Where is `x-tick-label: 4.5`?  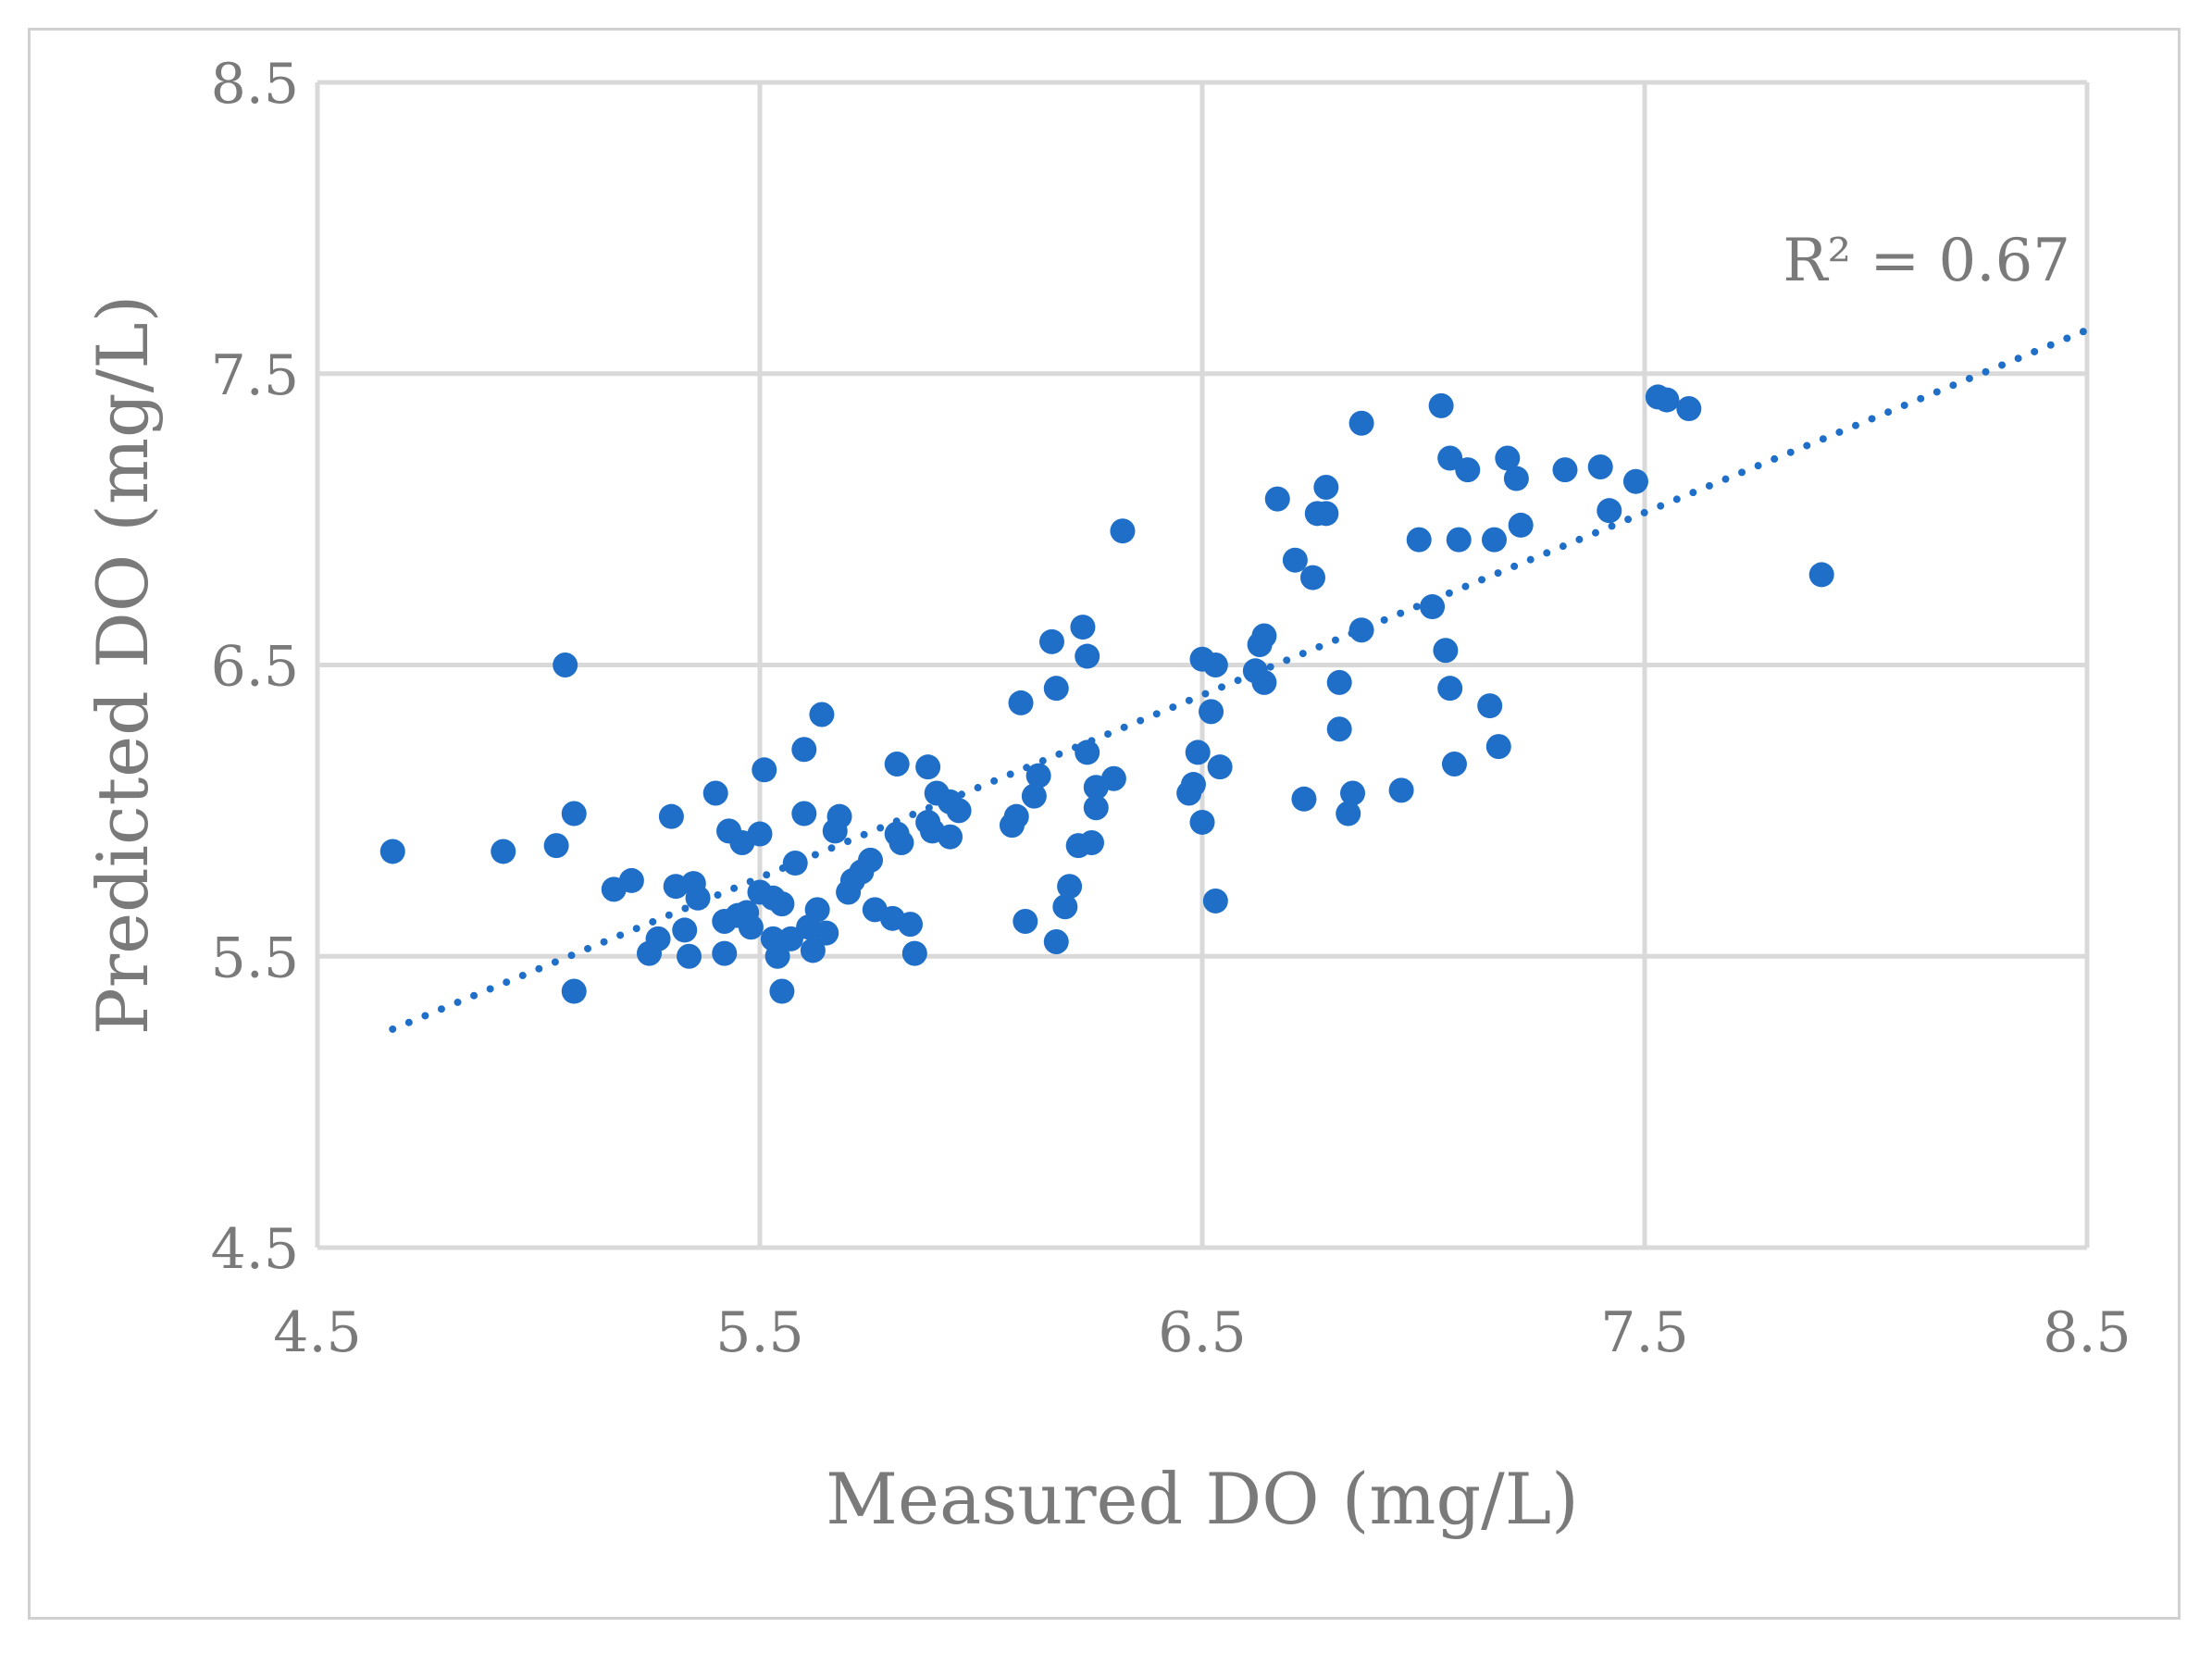 x-tick-label: 4.5 is located at coordinates (317, 1332).